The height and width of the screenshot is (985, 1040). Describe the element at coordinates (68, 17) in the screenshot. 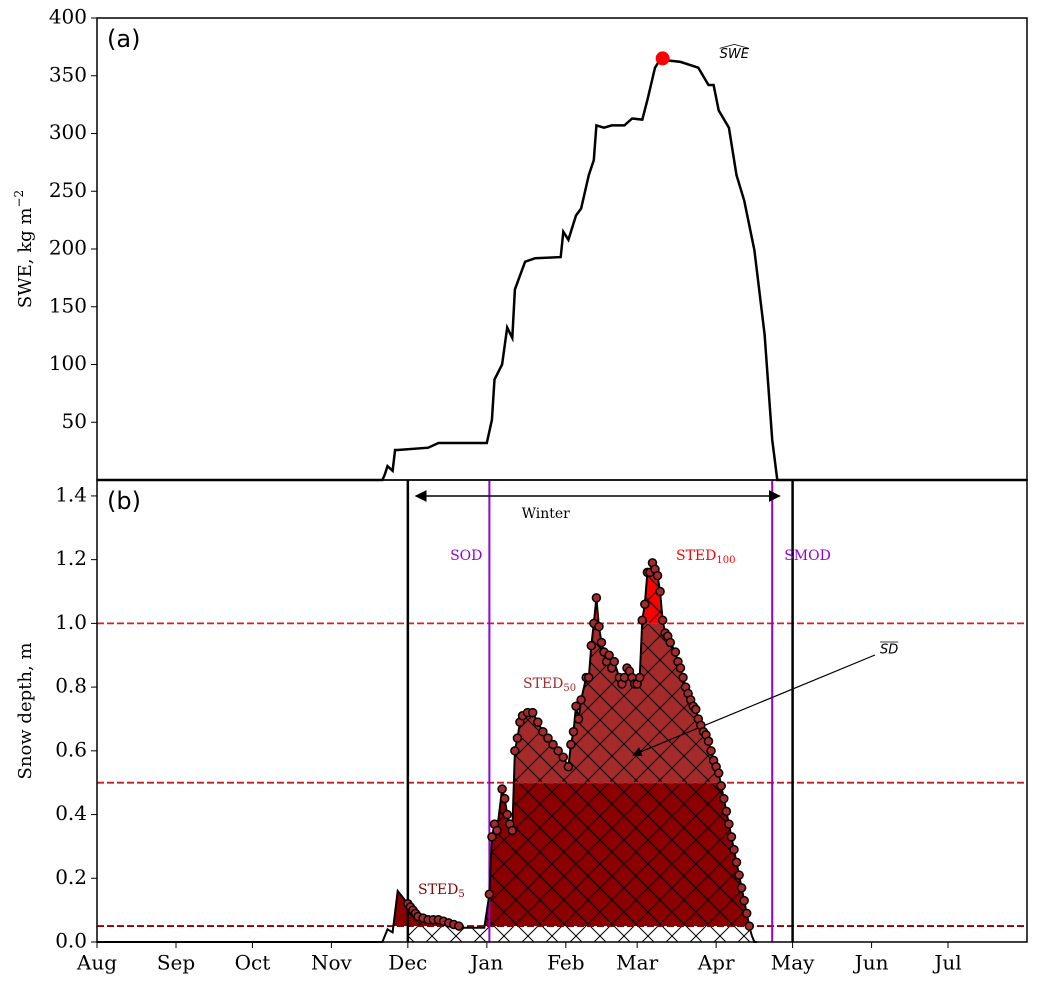

I see `y-tick-label: 400` at that location.